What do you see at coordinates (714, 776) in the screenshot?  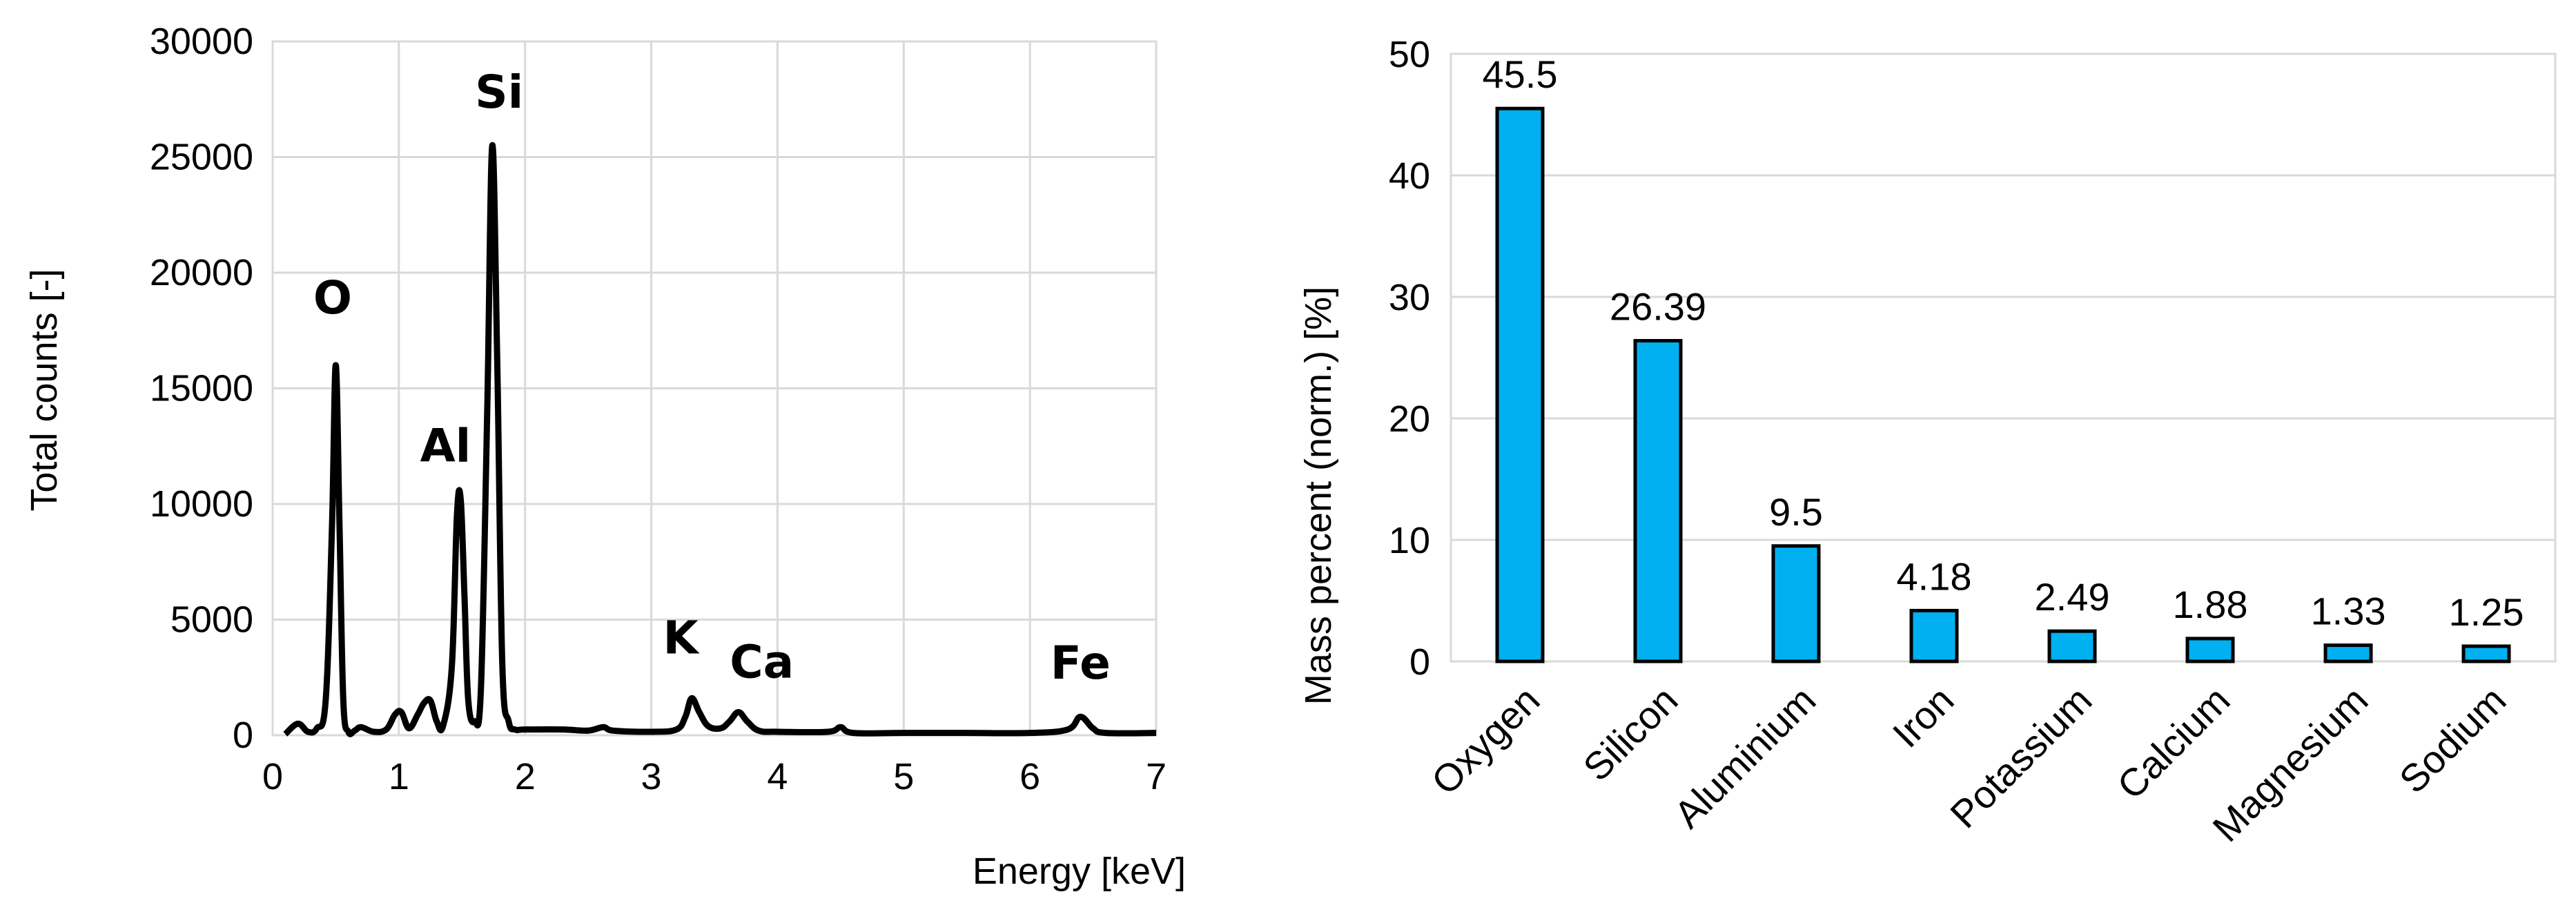 I see `spectrum-x-ticks: 0 1 2 3 4 5 6 7` at bounding box center [714, 776].